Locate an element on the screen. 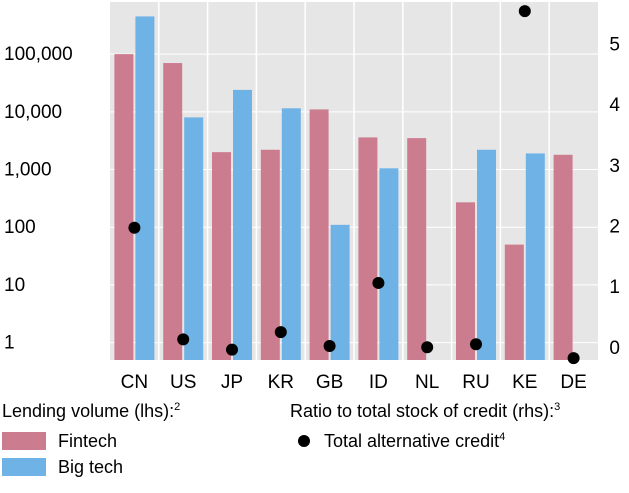  legend-label-bigtech: Big tech is located at coordinates (91, 466).